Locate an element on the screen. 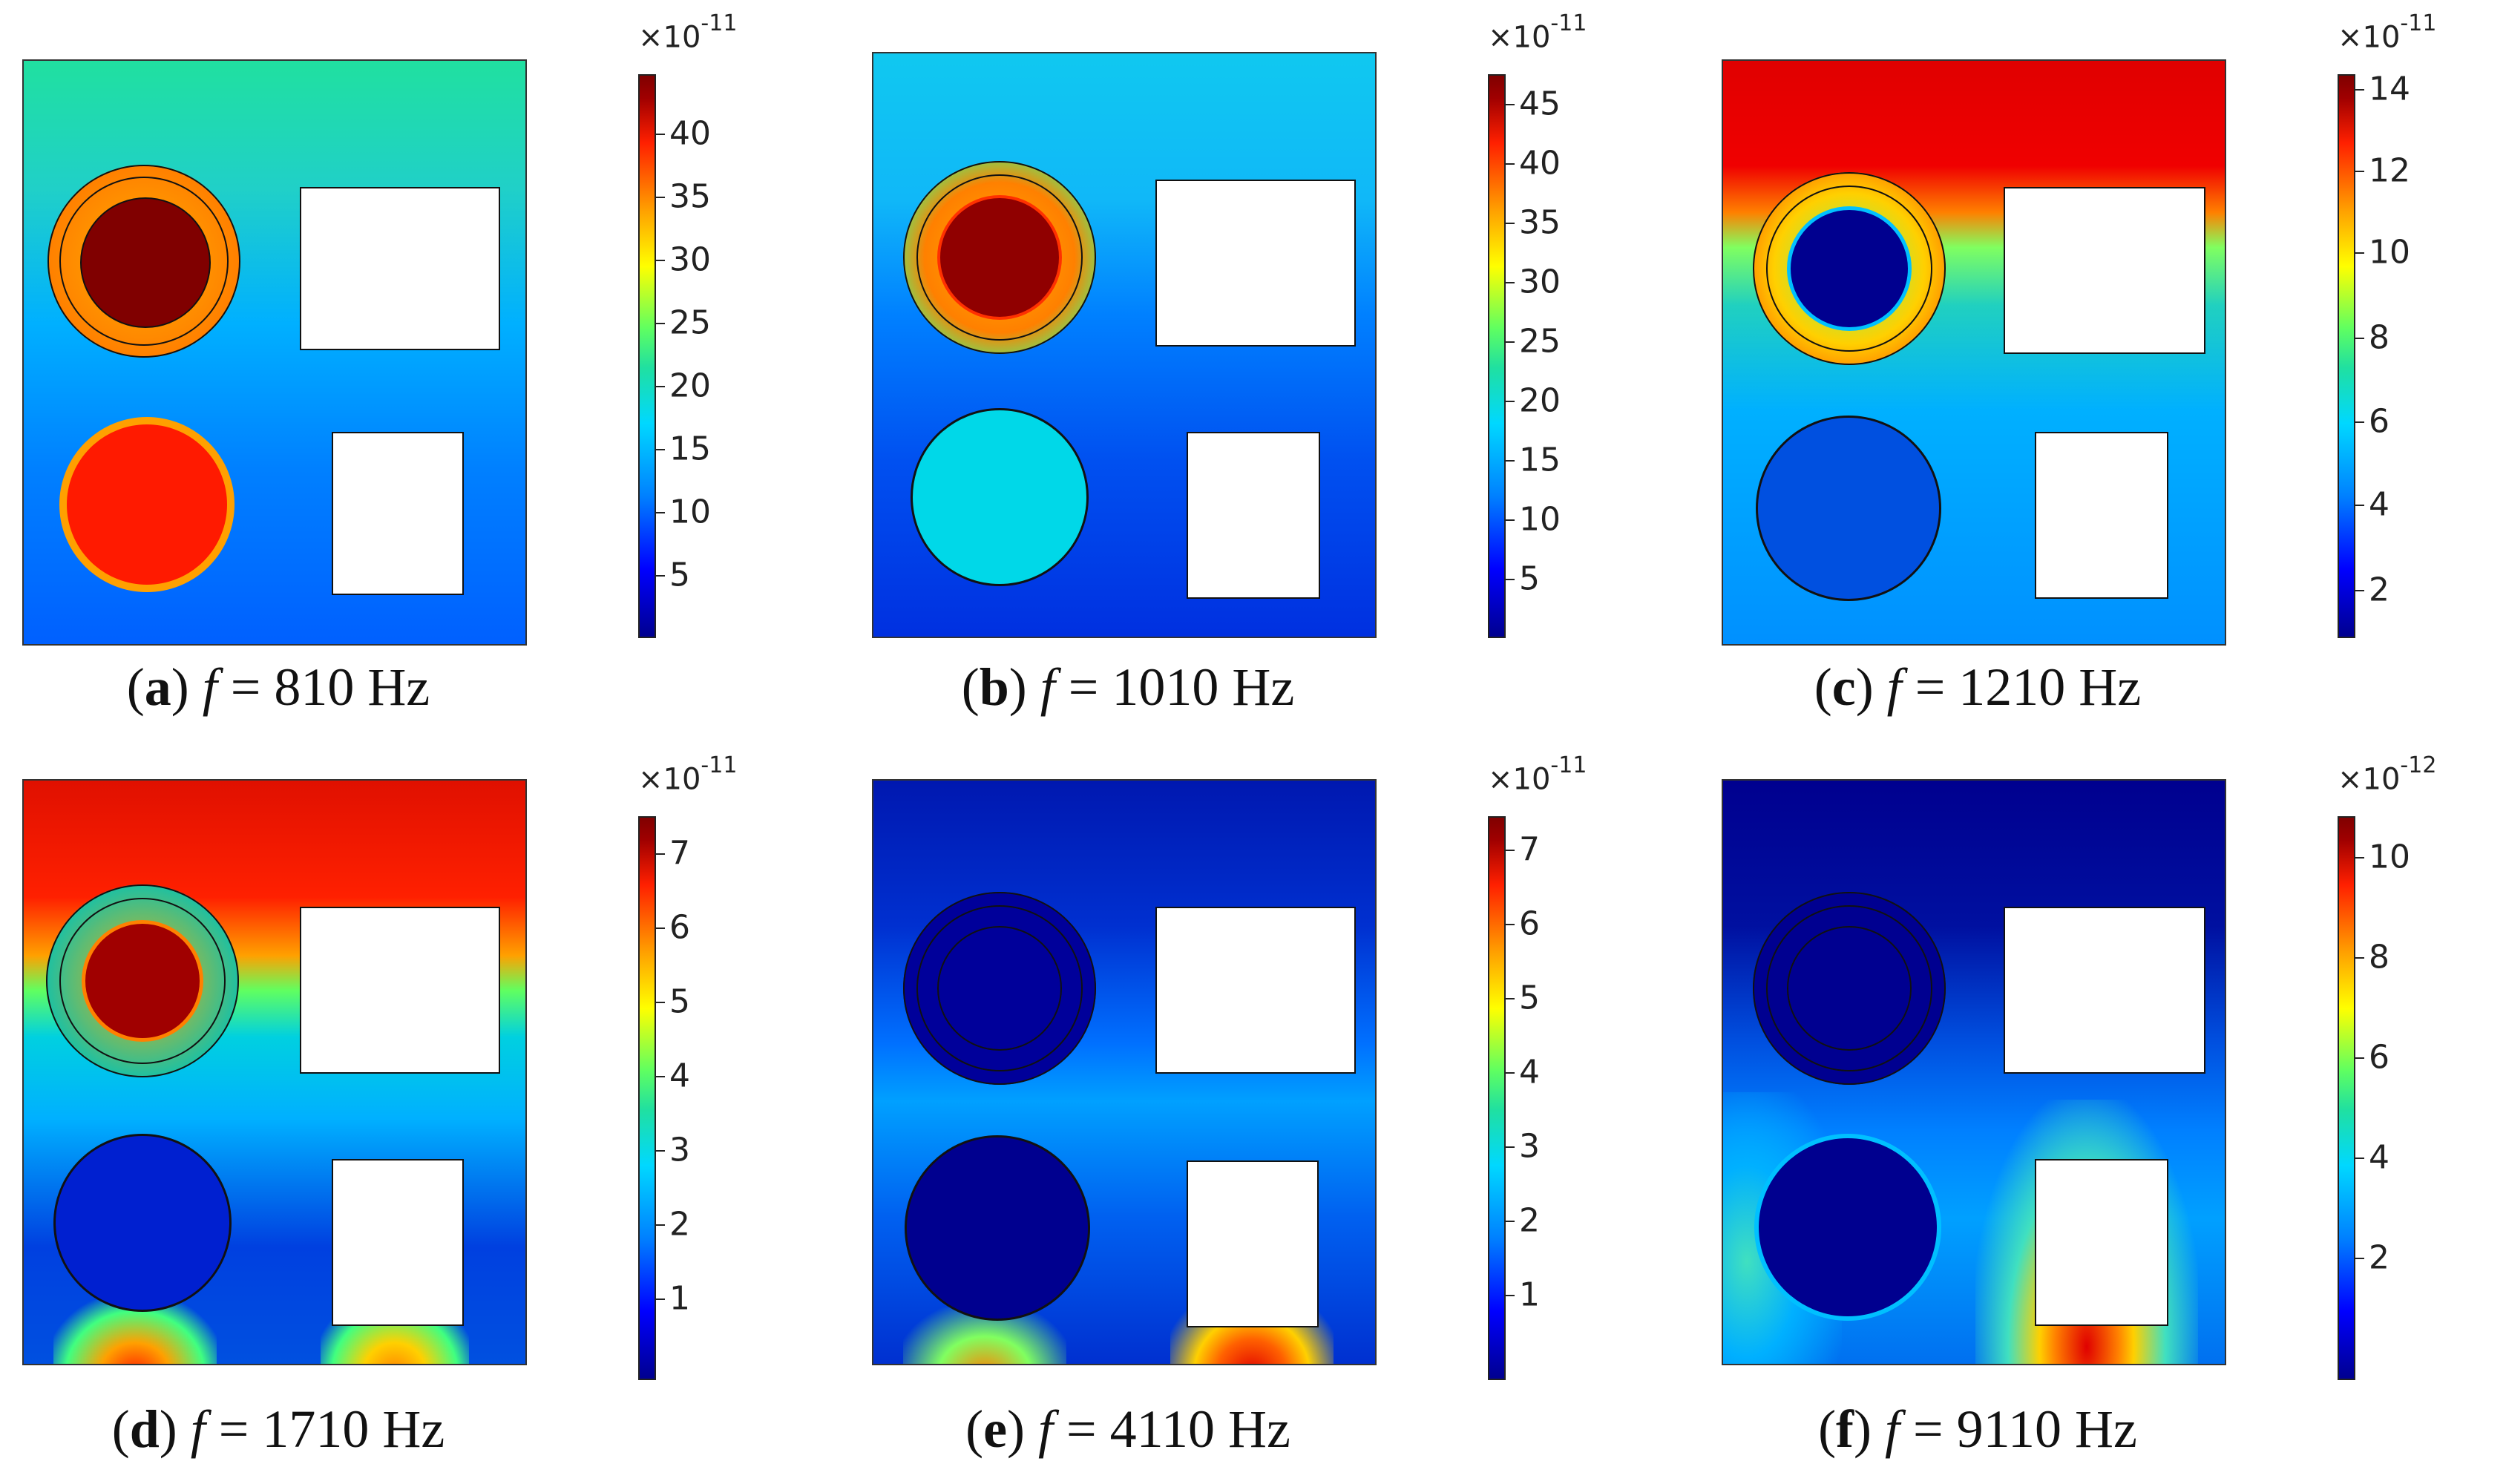 Image resolution: width=2506 pixels, height=1484 pixels. panel-caption: (c) f = 1210 Hz is located at coordinates (1978, 687).